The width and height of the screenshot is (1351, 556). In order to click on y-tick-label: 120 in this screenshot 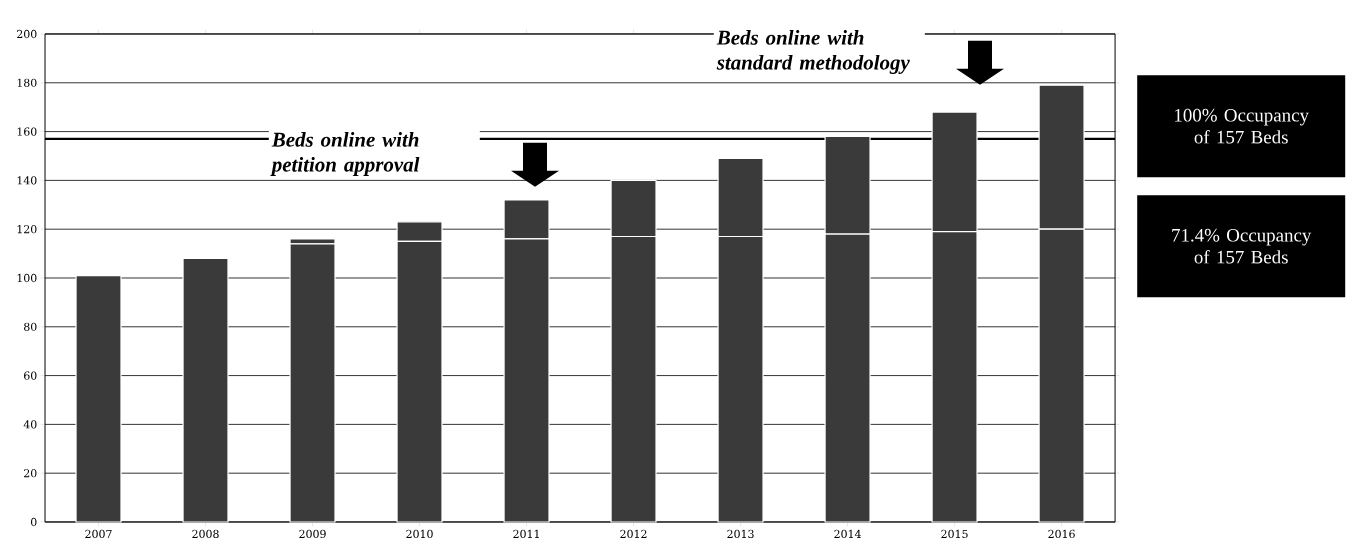, I will do `click(27, 229)`.